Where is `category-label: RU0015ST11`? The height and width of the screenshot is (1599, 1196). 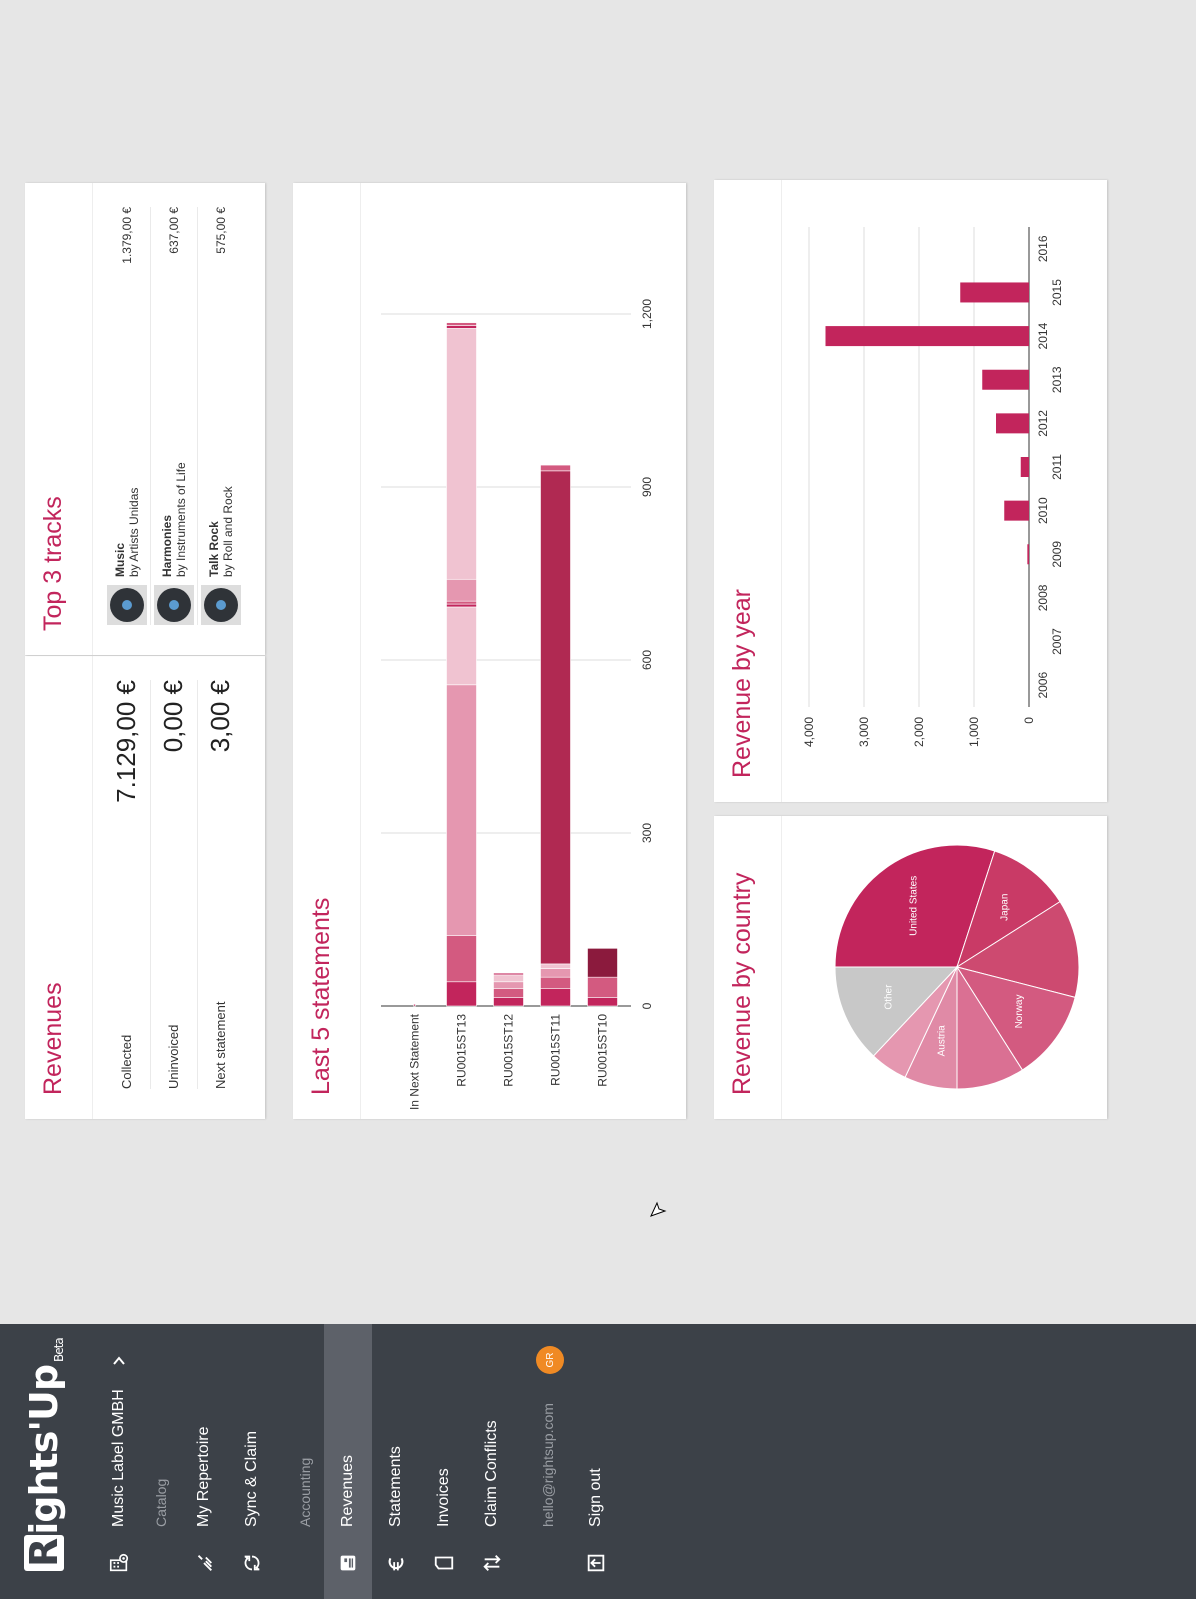
category-label: RU0015ST11 is located at coordinates (556, 1050).